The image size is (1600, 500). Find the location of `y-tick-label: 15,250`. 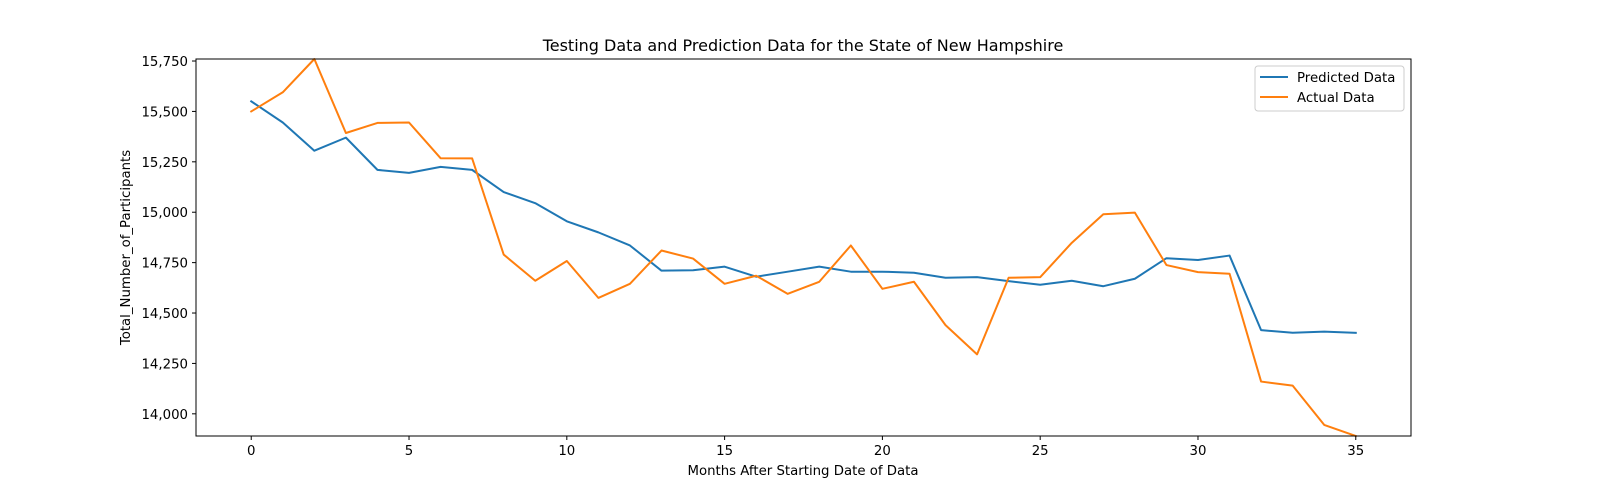

y-tick-label: 15,250 is located at coordinates (164, 163).